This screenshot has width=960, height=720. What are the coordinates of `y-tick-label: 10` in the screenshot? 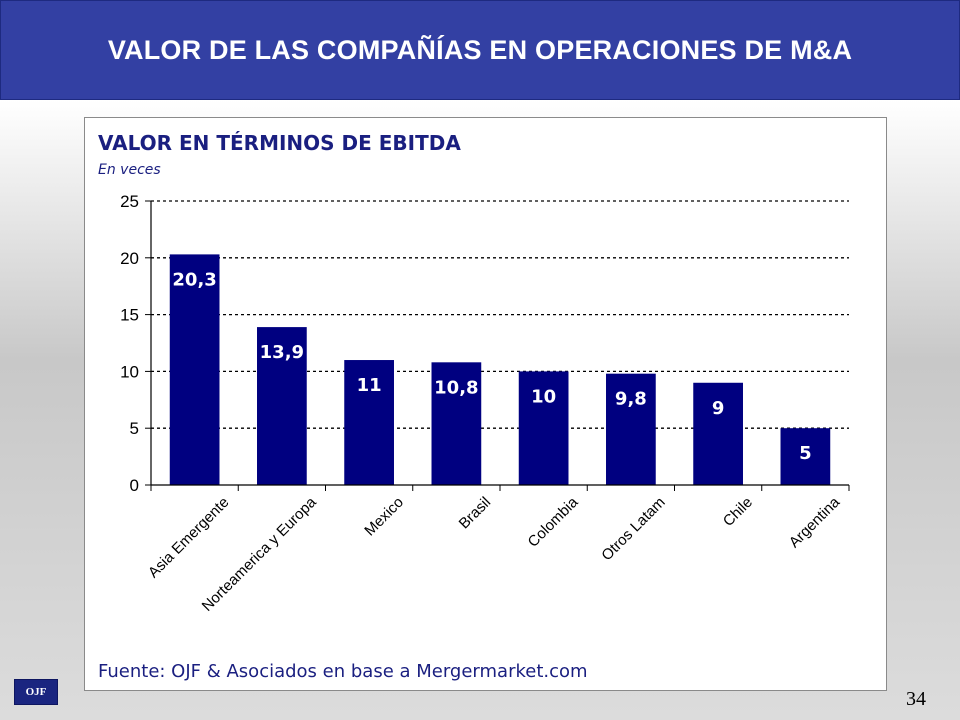 It's located at (129, 371).